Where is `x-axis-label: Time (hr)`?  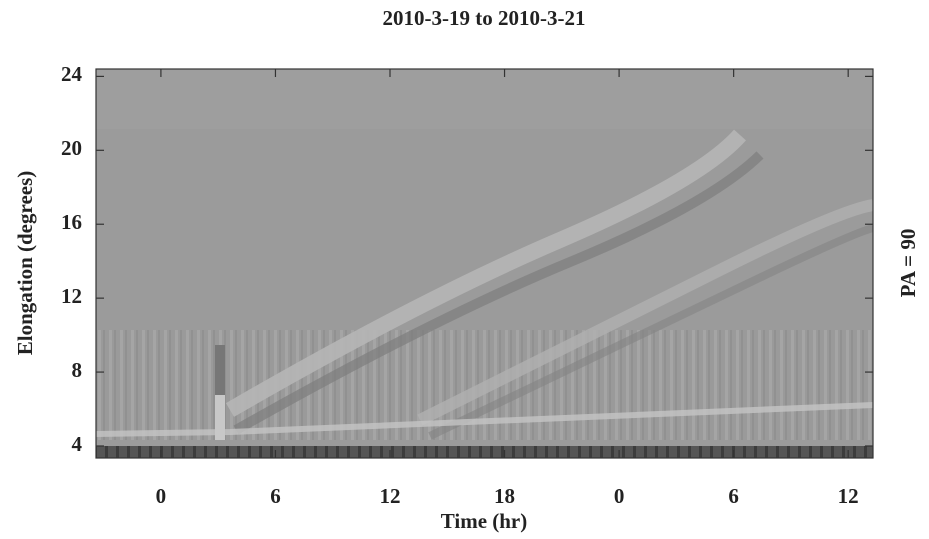 x-axis-label: Time (hr) is located at coordinates (484, 521).